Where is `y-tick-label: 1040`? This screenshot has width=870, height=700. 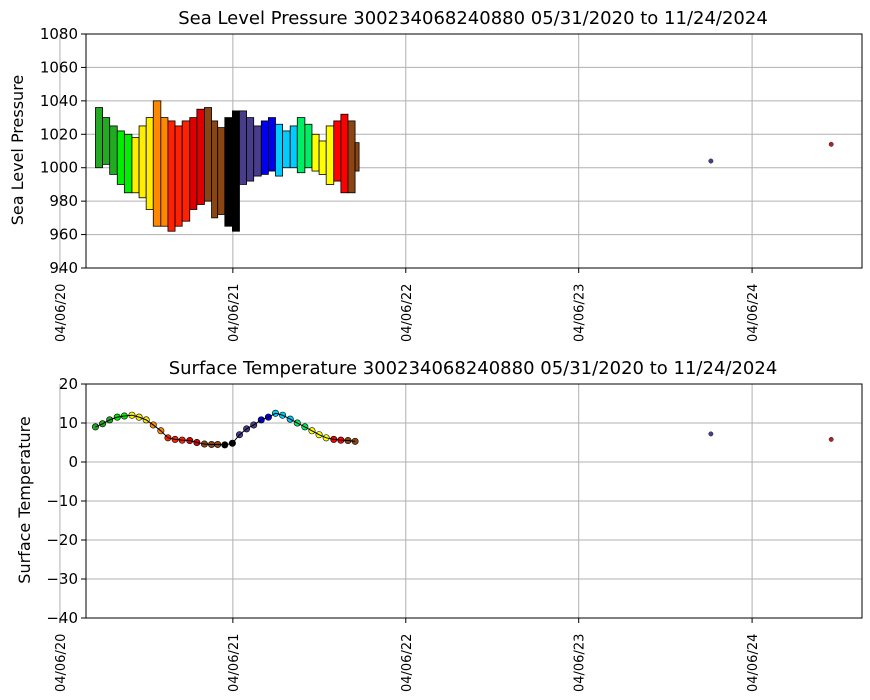
y-tick-label: 1040 is located at coordinates (59, 101).